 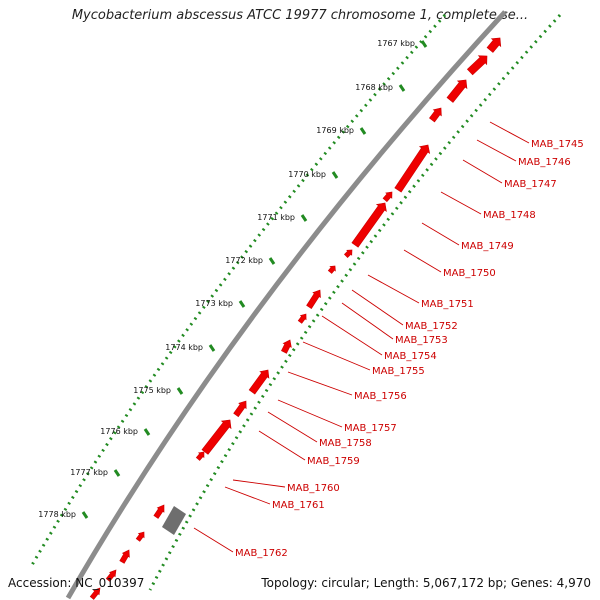 I want to click on gene-label: MAB_1751, so click(x=420, y=292).